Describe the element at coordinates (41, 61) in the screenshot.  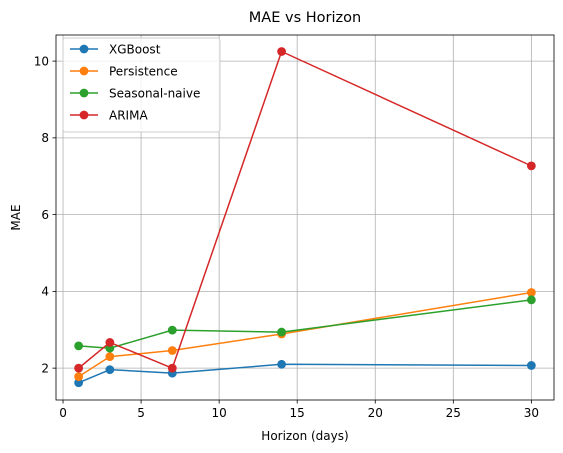
I see `y-tick-label: 10` at that location.